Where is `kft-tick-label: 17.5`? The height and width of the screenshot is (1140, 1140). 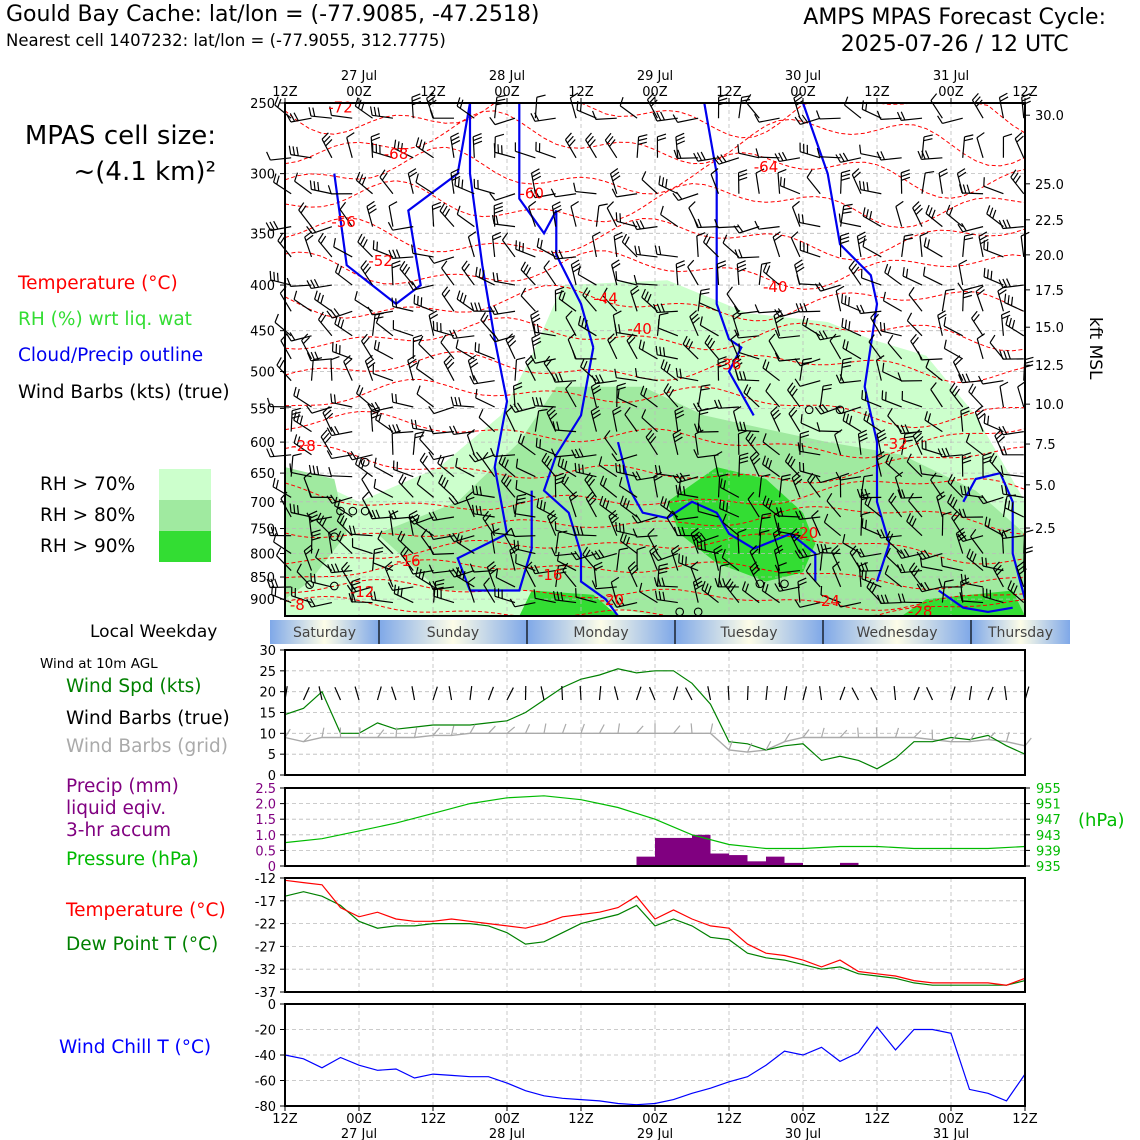
kft-tick-label: 17.5 is located at coordinates (1049, 291).